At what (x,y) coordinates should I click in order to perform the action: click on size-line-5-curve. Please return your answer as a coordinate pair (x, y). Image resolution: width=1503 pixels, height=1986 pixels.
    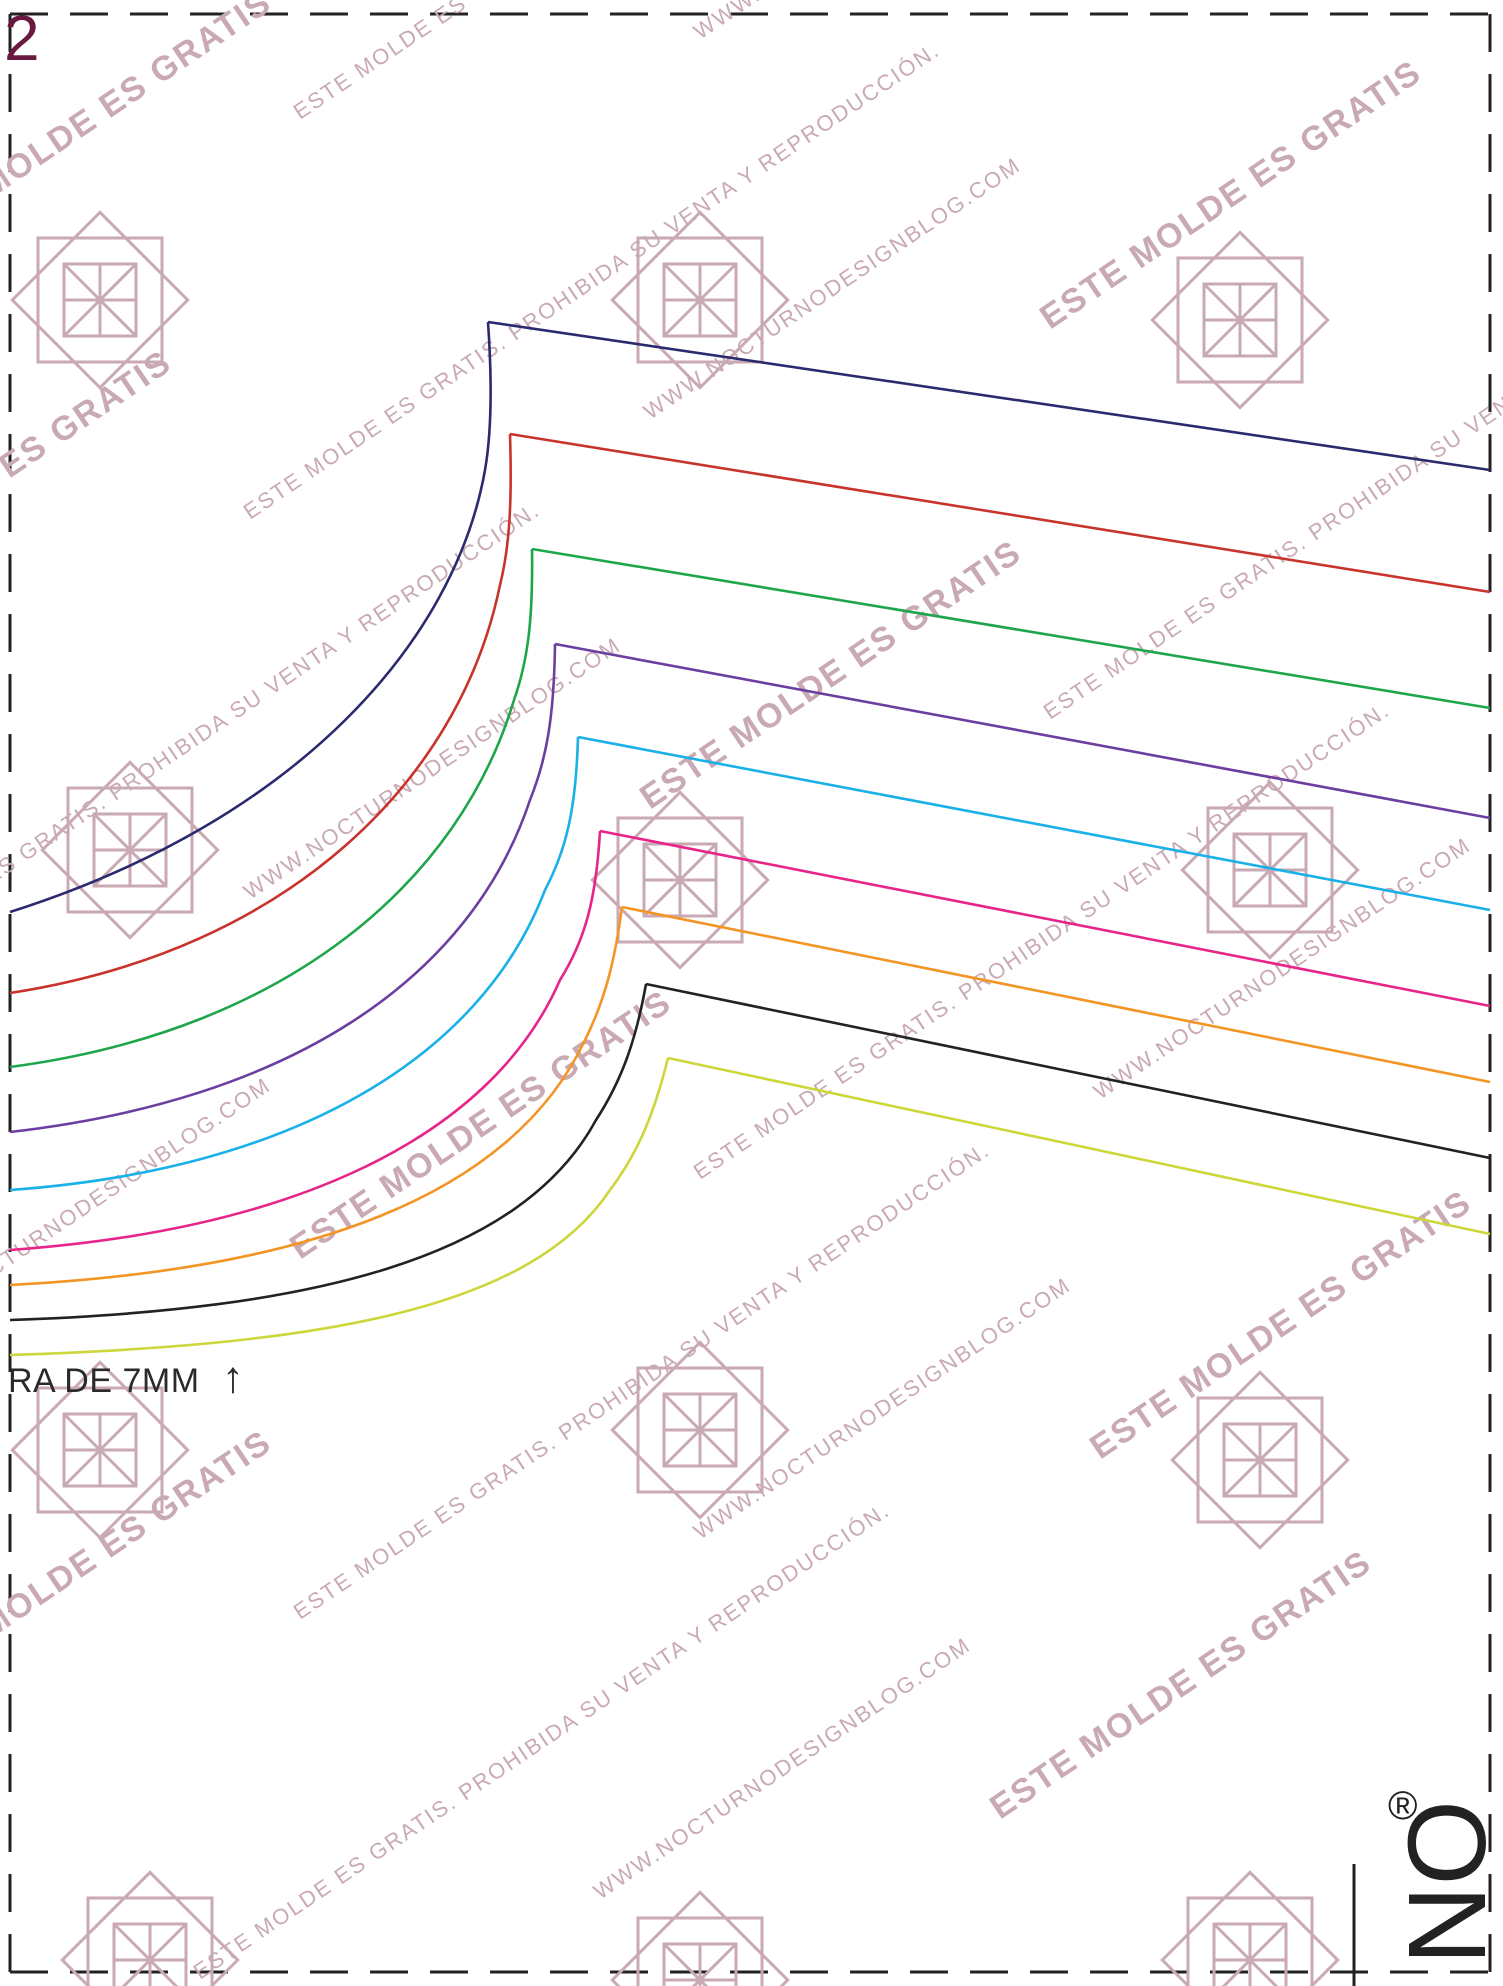
    Looking at the image, I should click on (294, 964).